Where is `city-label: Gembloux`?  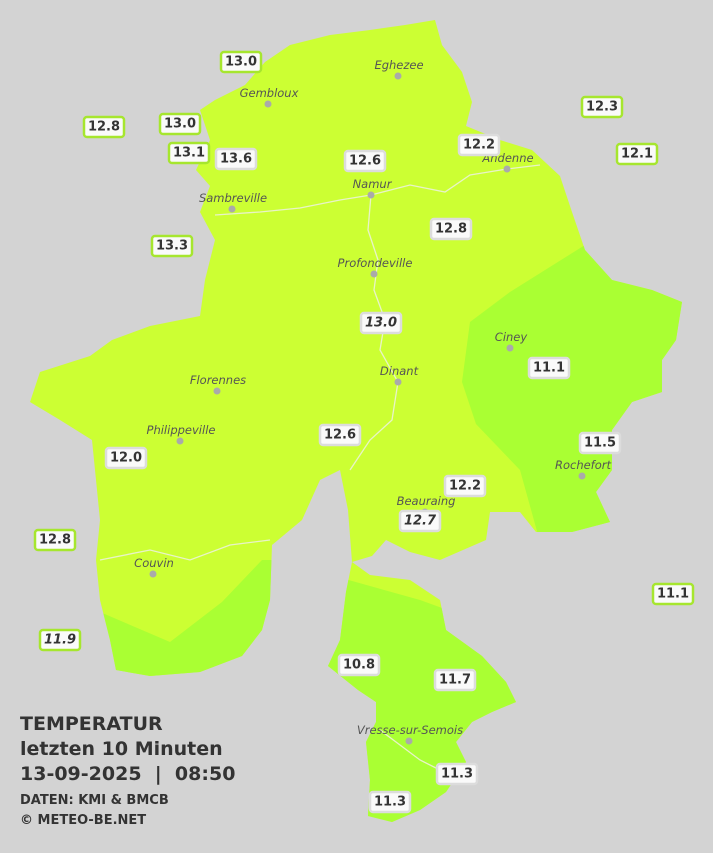 city-label: Gembloux is located at coordinates (269, 93).